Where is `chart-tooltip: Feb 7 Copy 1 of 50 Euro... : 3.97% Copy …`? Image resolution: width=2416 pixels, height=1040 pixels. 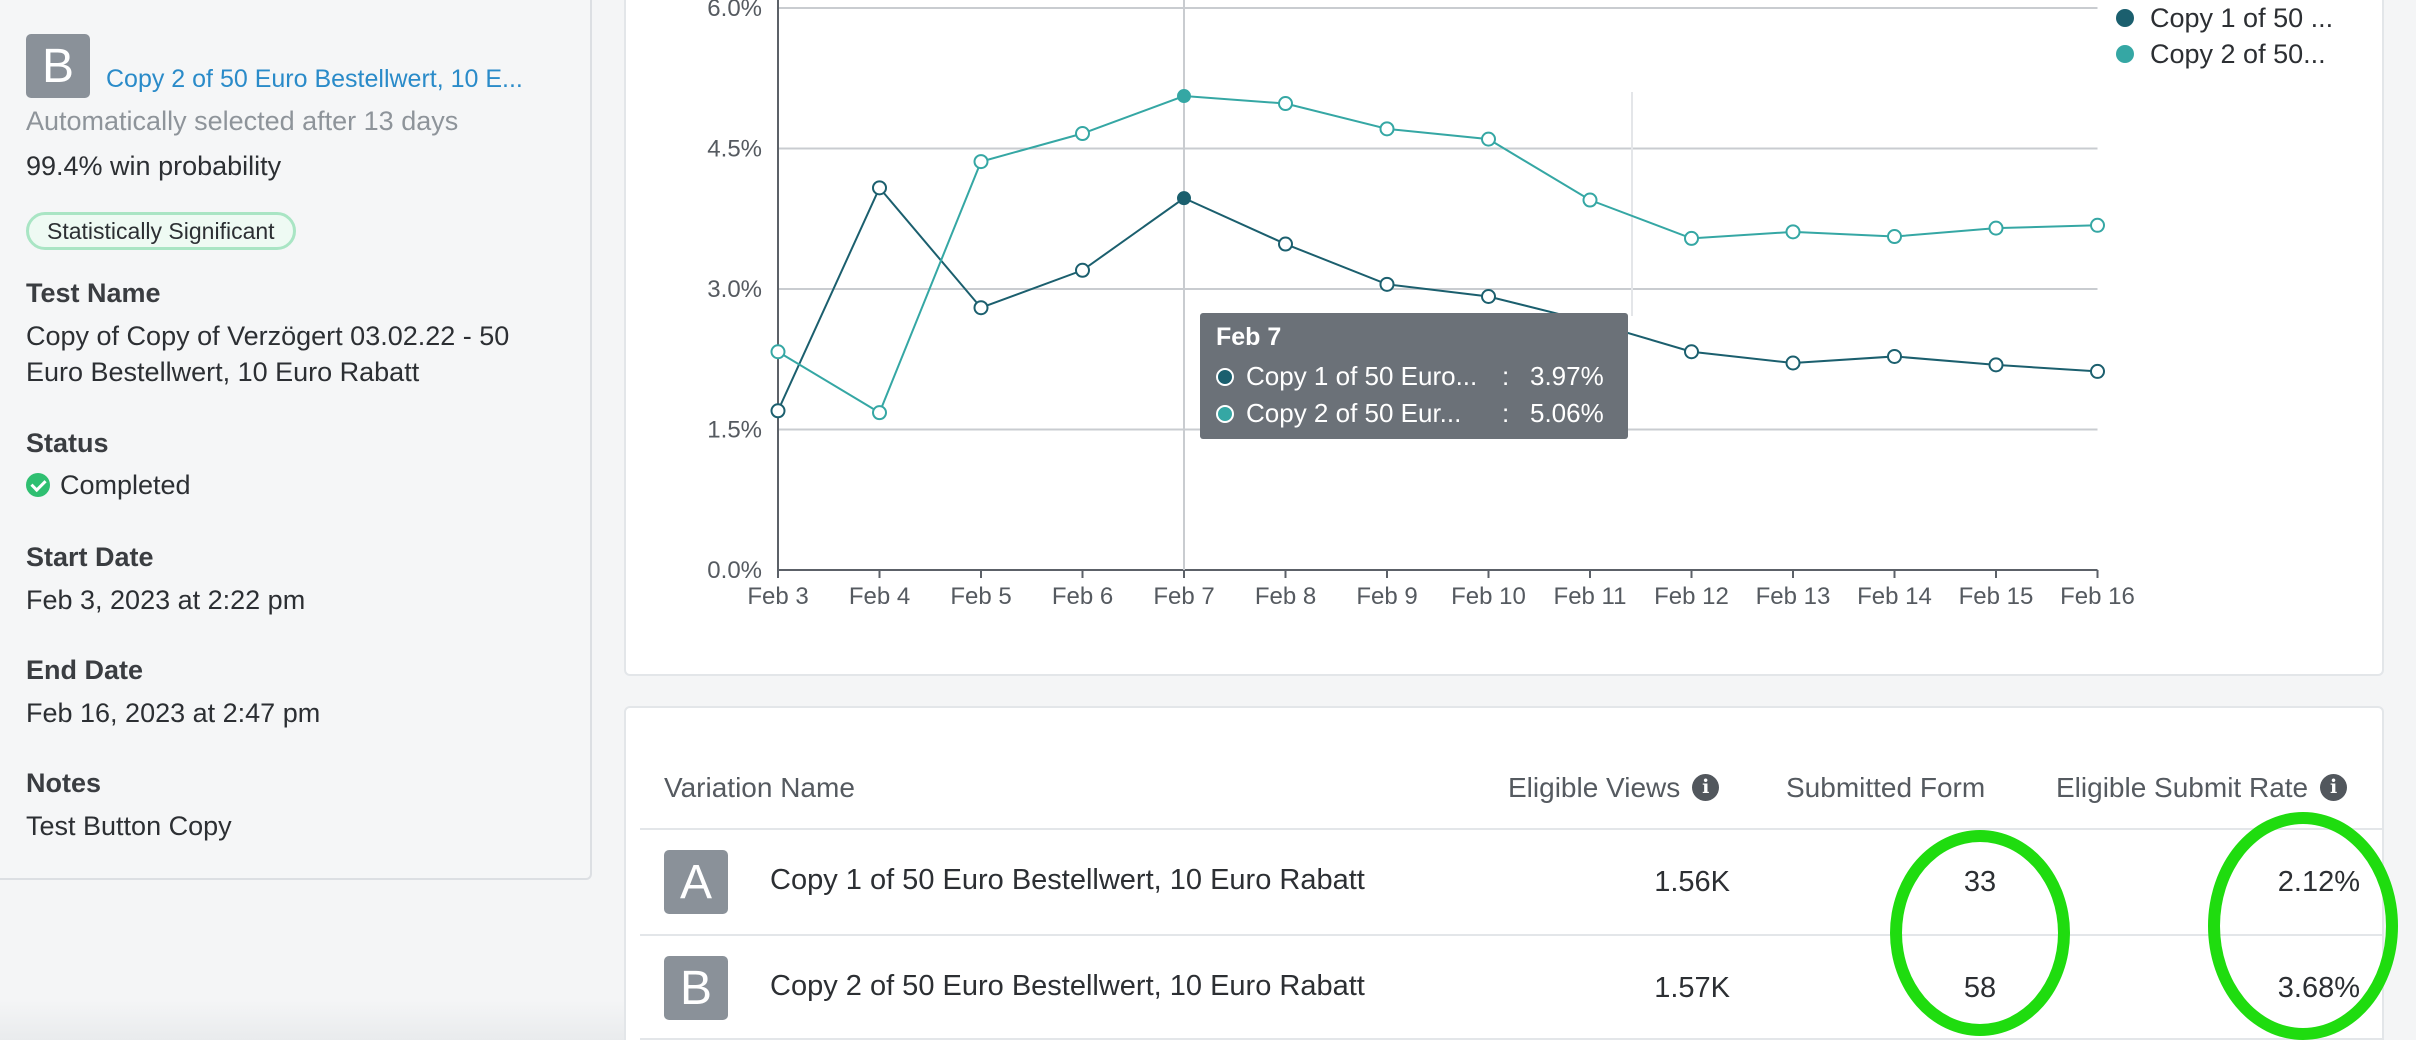
chart-tooltip: Feb 7 Copy 1 of 50 Euro... : 3.97% Copy … is located at coordinates (1414, 376).